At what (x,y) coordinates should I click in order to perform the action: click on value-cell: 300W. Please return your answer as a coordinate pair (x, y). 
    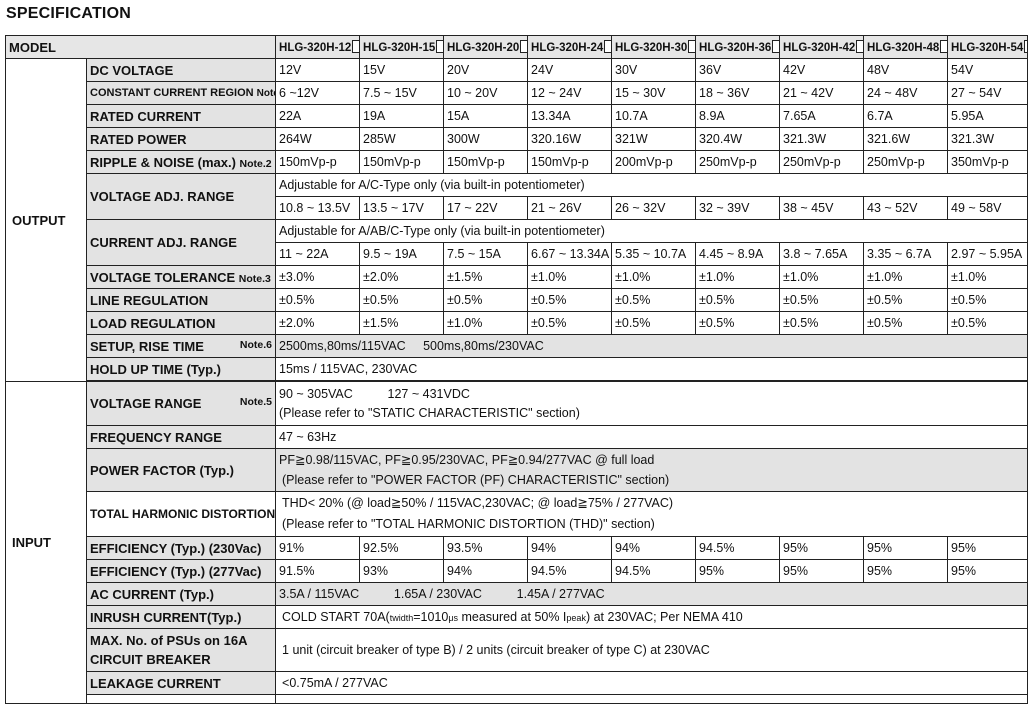
    Looking at the image, I should click on (486, 139).